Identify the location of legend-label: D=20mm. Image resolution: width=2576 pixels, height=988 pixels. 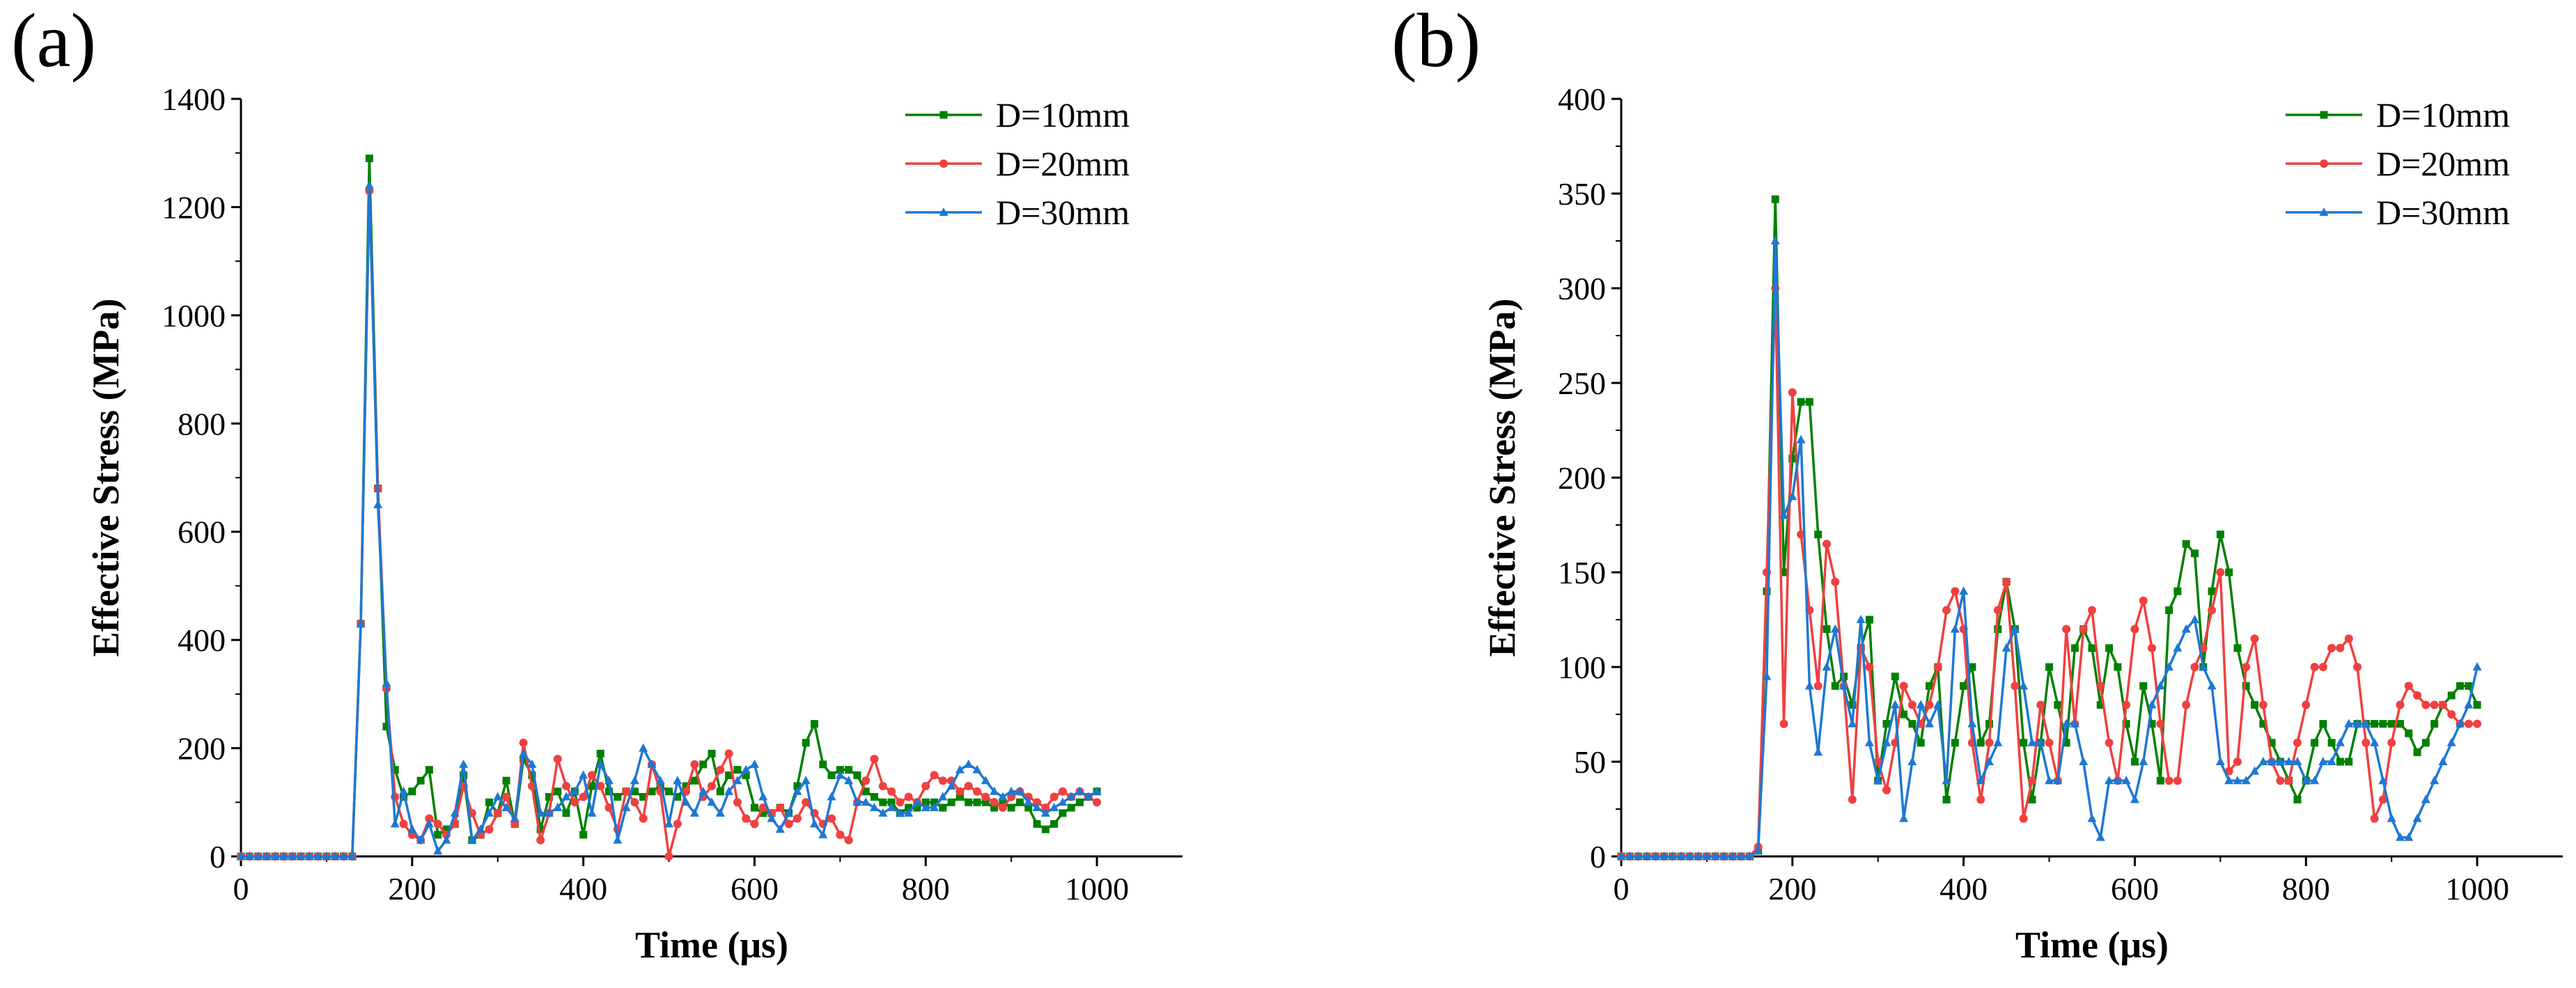
(1063, 163).